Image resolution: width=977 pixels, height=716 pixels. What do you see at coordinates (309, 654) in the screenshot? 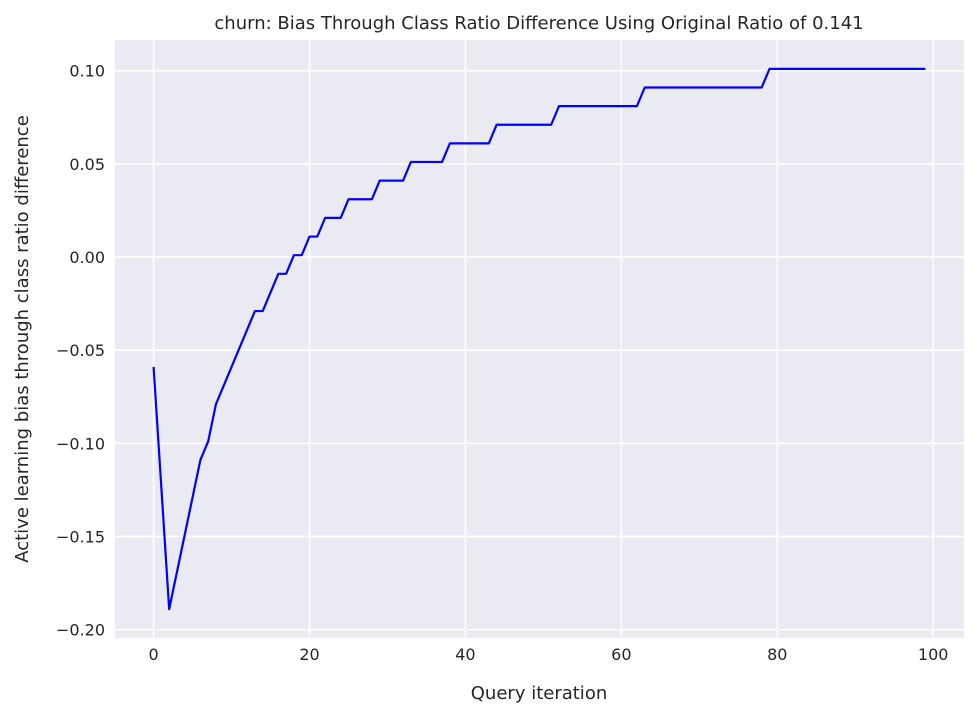
I see `x-tick-label: 20` at bounding box center [309, 654].